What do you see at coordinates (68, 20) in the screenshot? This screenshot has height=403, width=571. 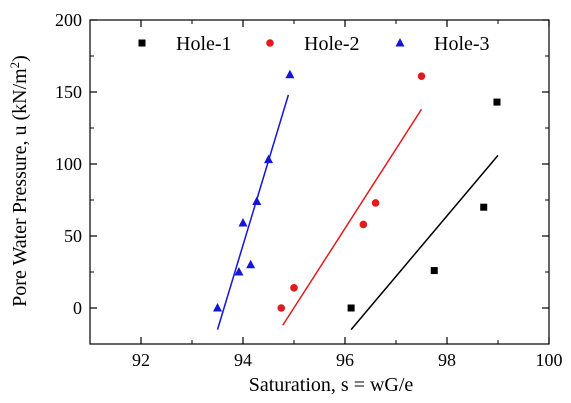 I see `y-tick-label: 200` at bounding box center [68, 20].